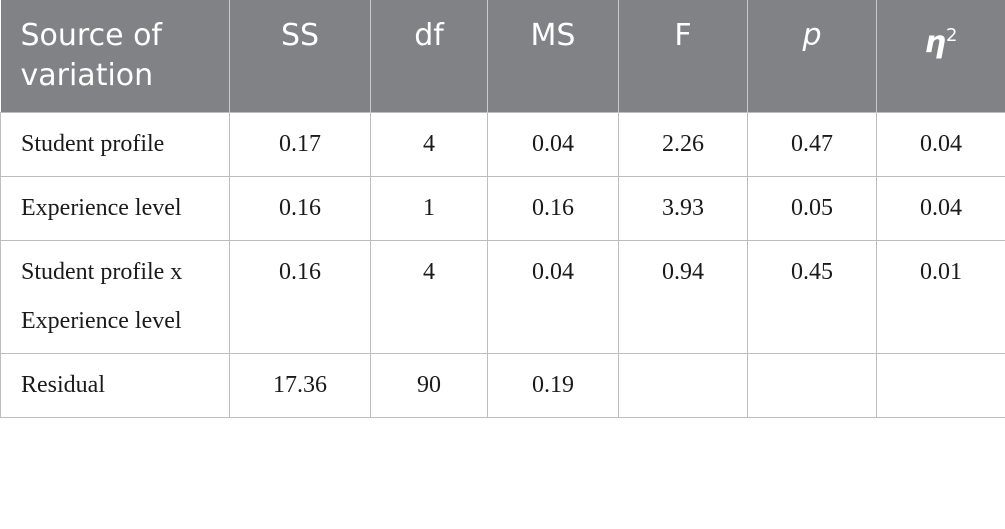  Describe the element at coordinates (951, 35) in the screenshot. I see `header-superscript: 2` at that location.